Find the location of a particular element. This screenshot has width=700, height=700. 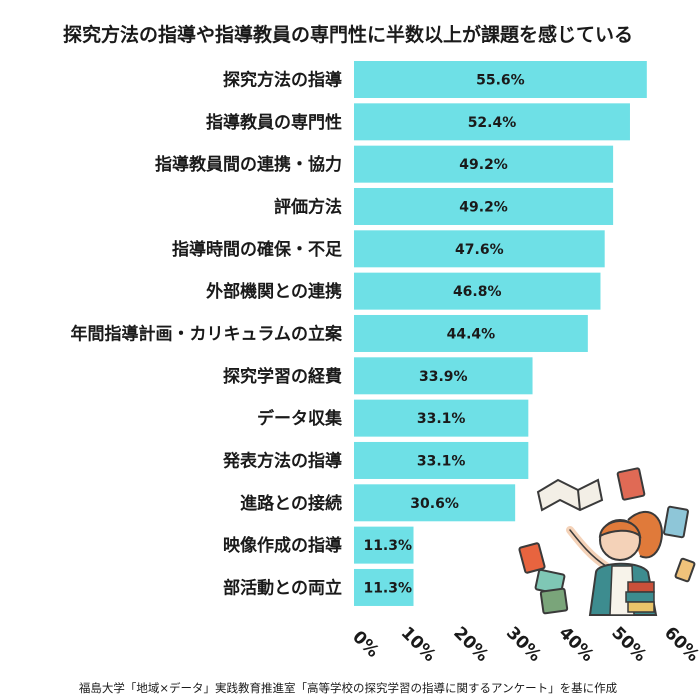

value-label: 46.8% is located at coordinates (477, 292).